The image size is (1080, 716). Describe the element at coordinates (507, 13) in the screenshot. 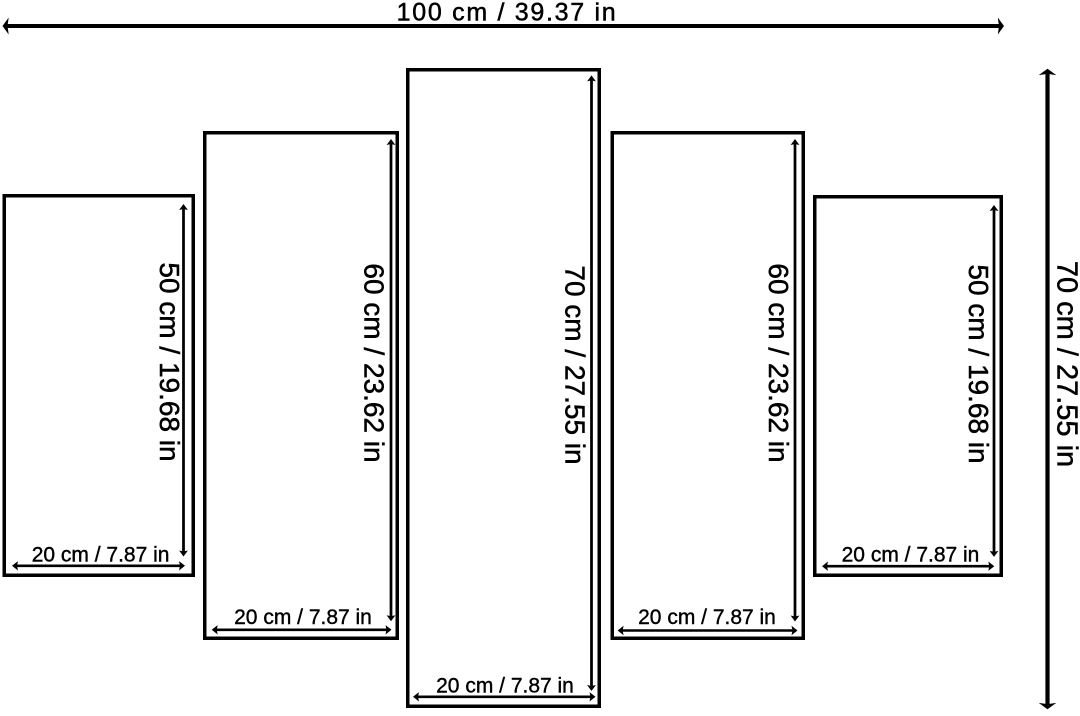

I see `svg-text: 100 cm / 39.37 in` at that location.